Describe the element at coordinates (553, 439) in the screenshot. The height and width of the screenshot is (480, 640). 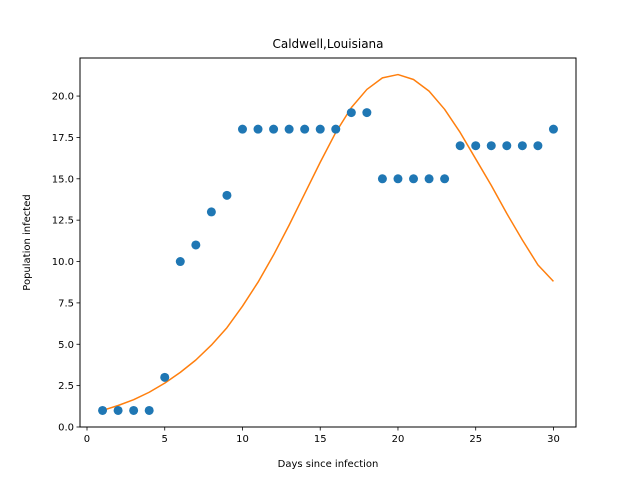
I see `x-tick-label: 30` at that location.